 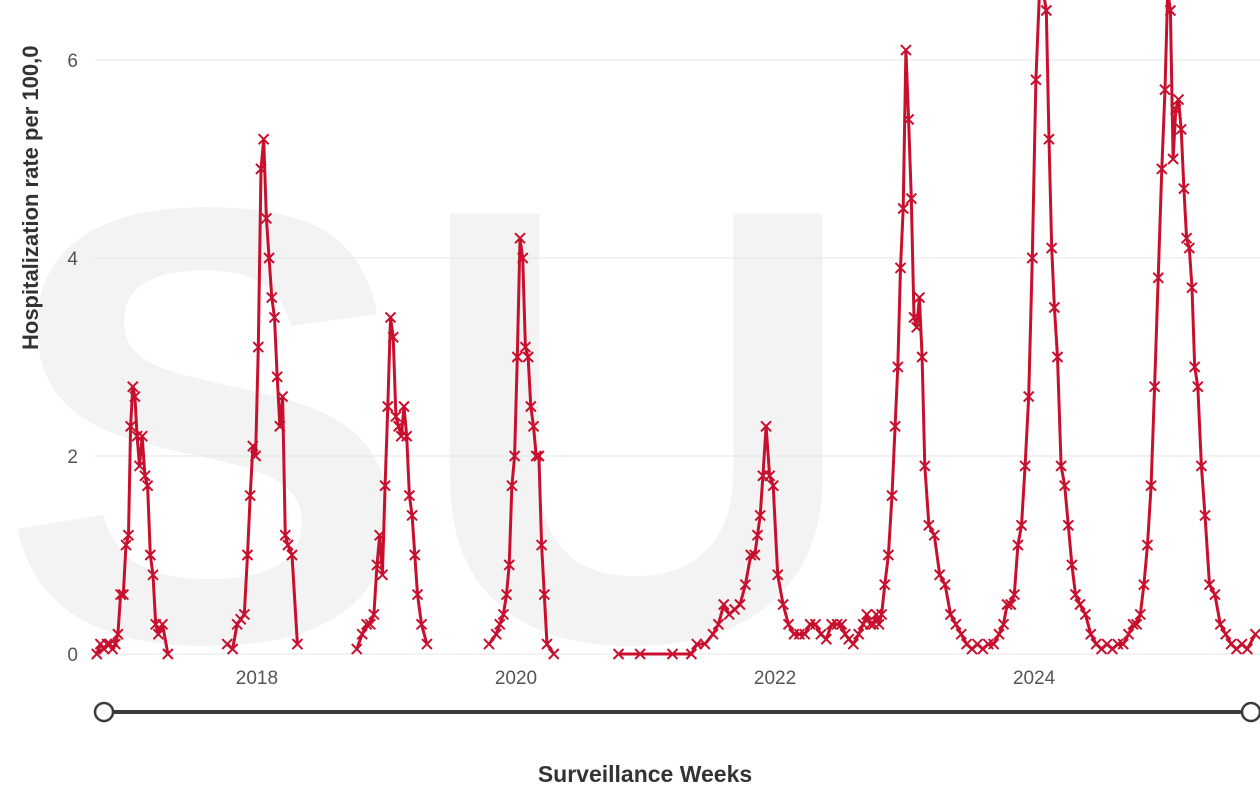 What do you see at coordinates (676, 712) in the screenshot?
I see `range-slider` at bounding box center [676, 712].